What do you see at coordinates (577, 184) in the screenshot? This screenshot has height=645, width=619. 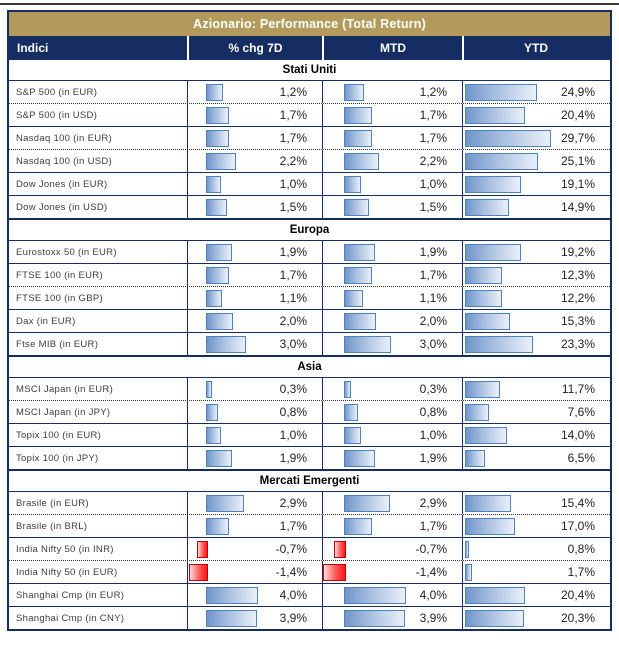 I see `cell-value: 19,1%` at bounding box center [577, 184].